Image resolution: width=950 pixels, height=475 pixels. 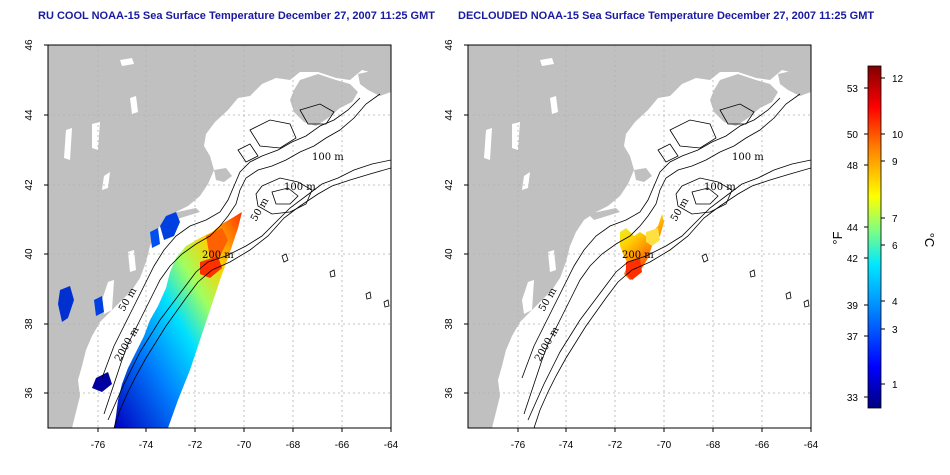 What do you see at coordinates (874, 237) in the screenshot?
I see `colorbar-gradient` at bounding box center [874, 237].